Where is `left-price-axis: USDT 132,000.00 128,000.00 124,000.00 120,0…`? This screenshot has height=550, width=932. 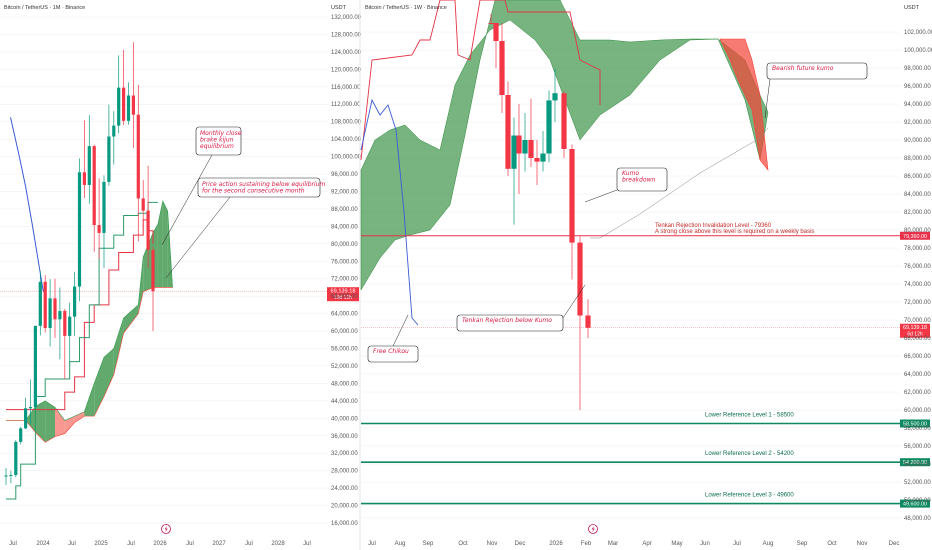
left-price-axis: USDT 132,000.00 128,000.00 124,000.00 120,0… is located at coordinates (346, 266).